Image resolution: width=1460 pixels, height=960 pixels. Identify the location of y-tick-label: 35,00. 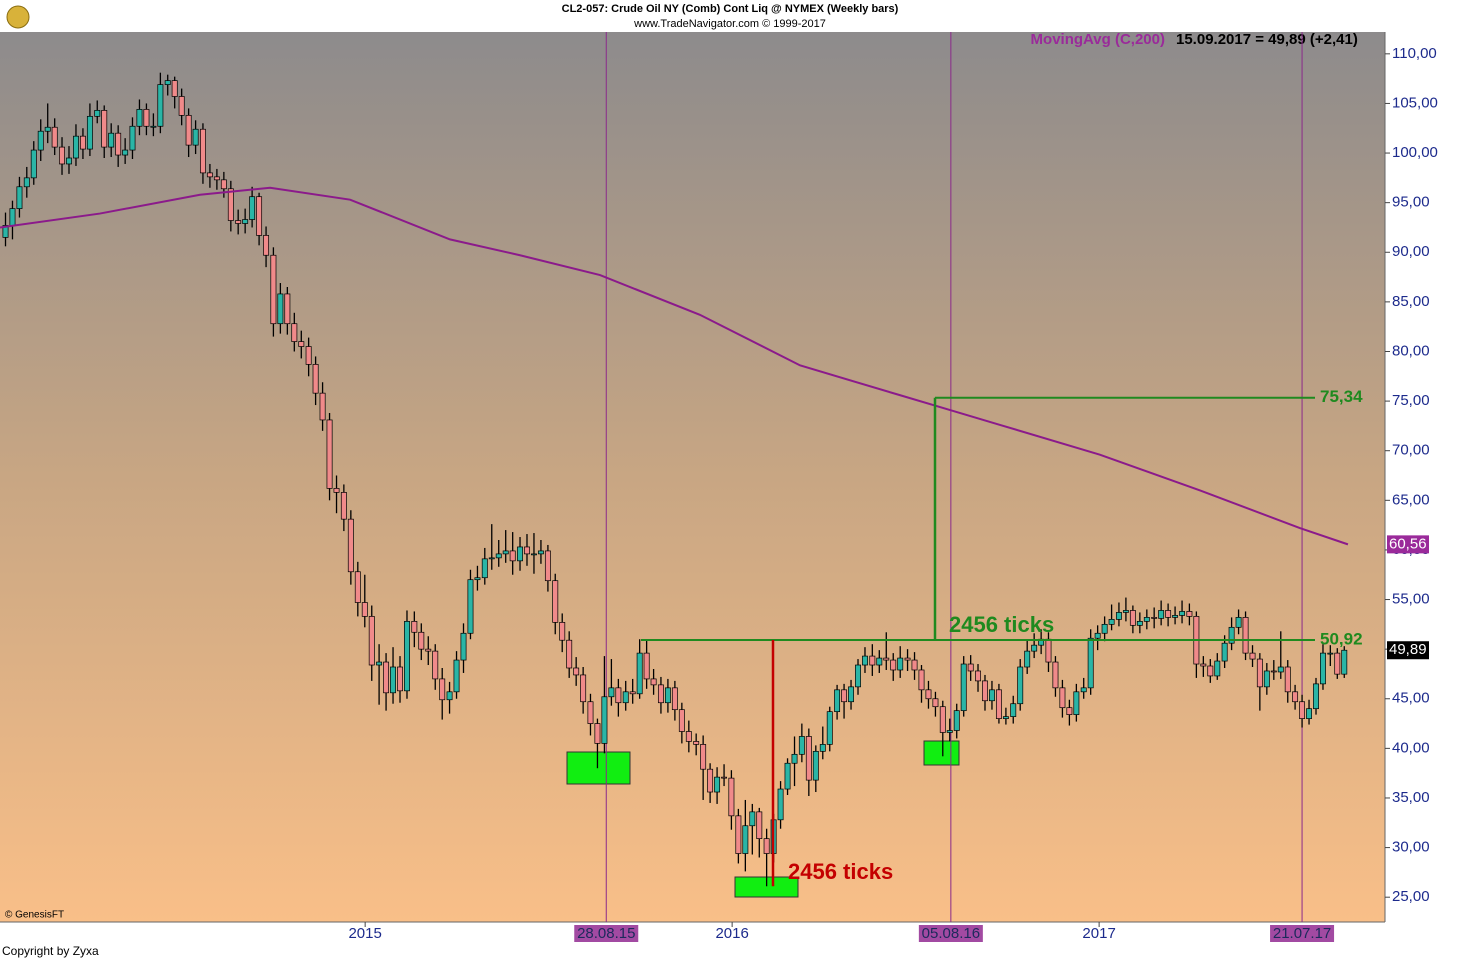
(1411, 797).